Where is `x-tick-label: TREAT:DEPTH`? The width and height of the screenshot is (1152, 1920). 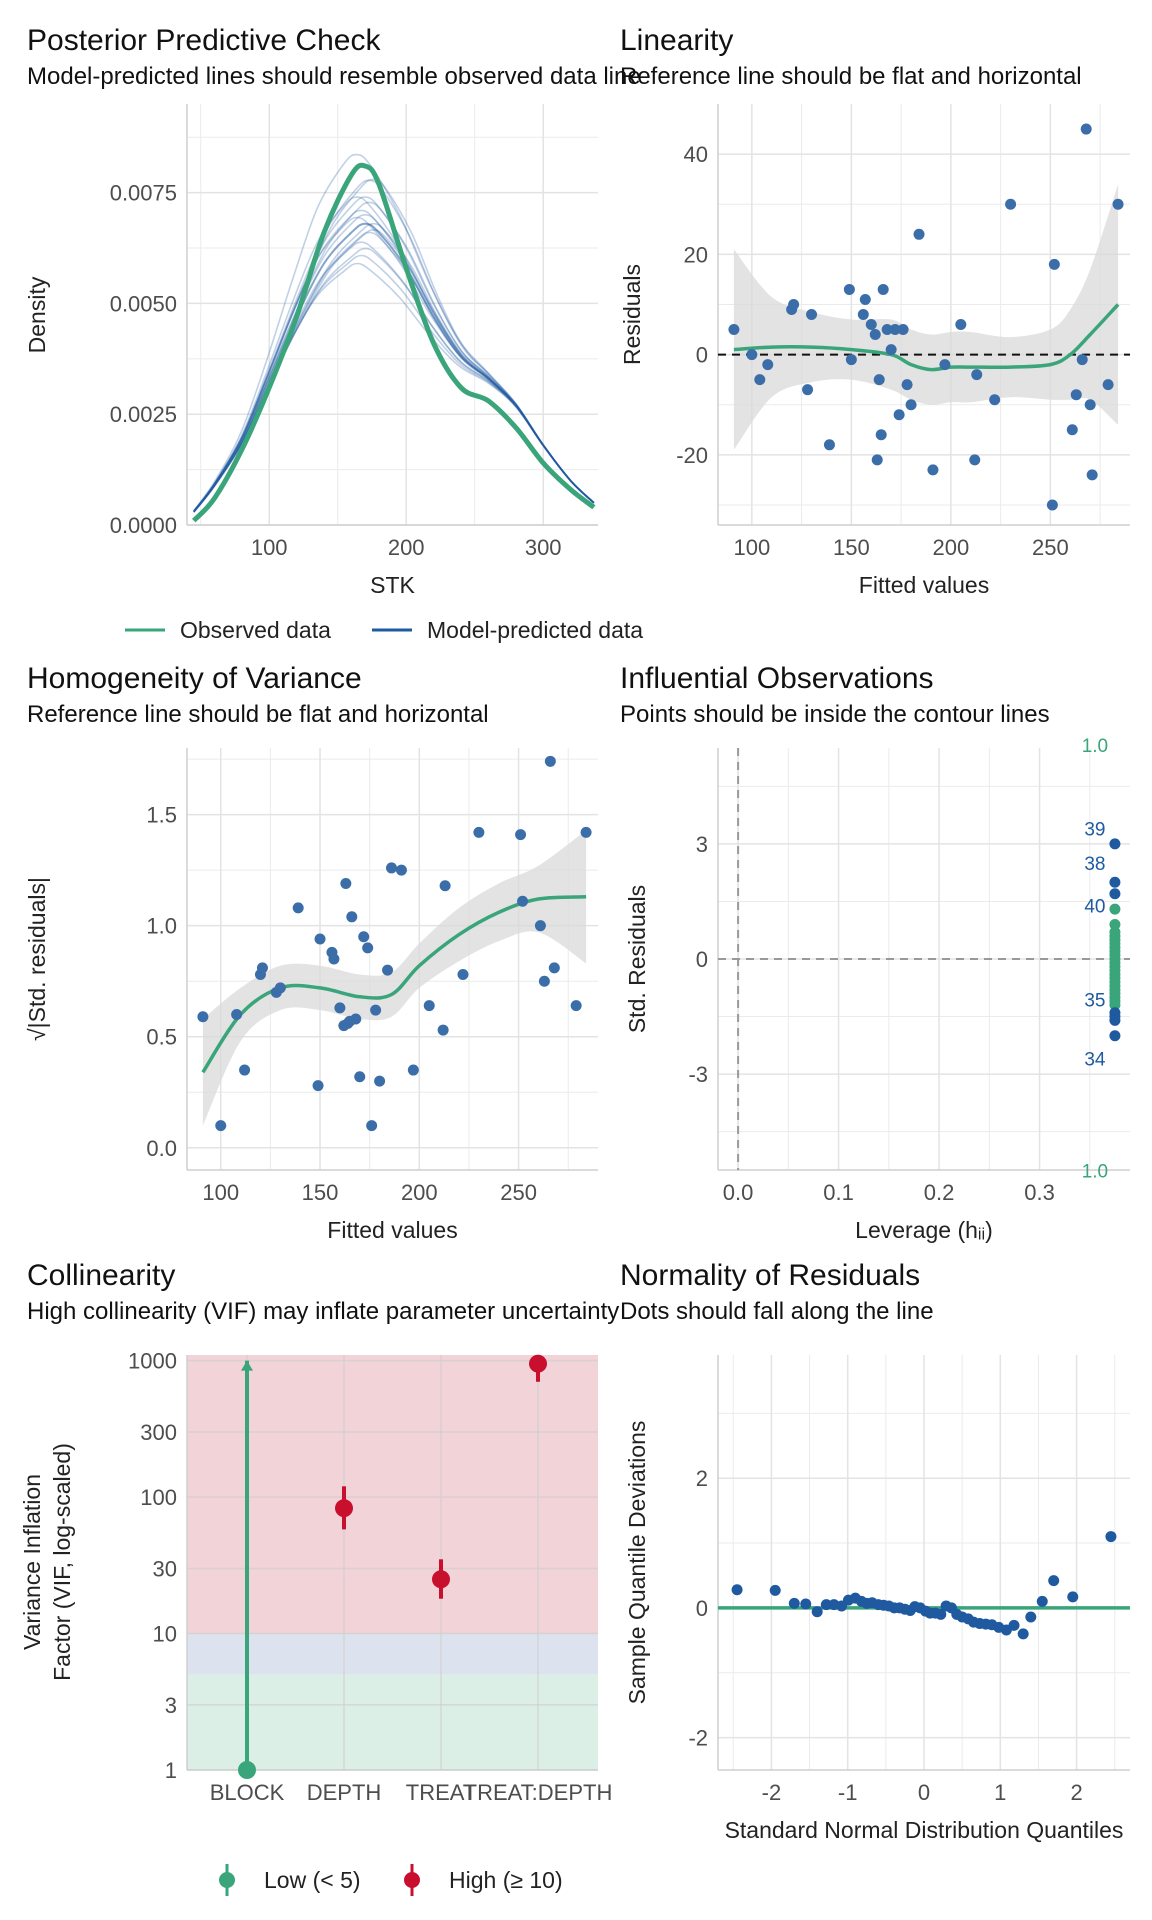 x-tick-label: TREAT:DEPTH is located at coordinates (538, 1792).